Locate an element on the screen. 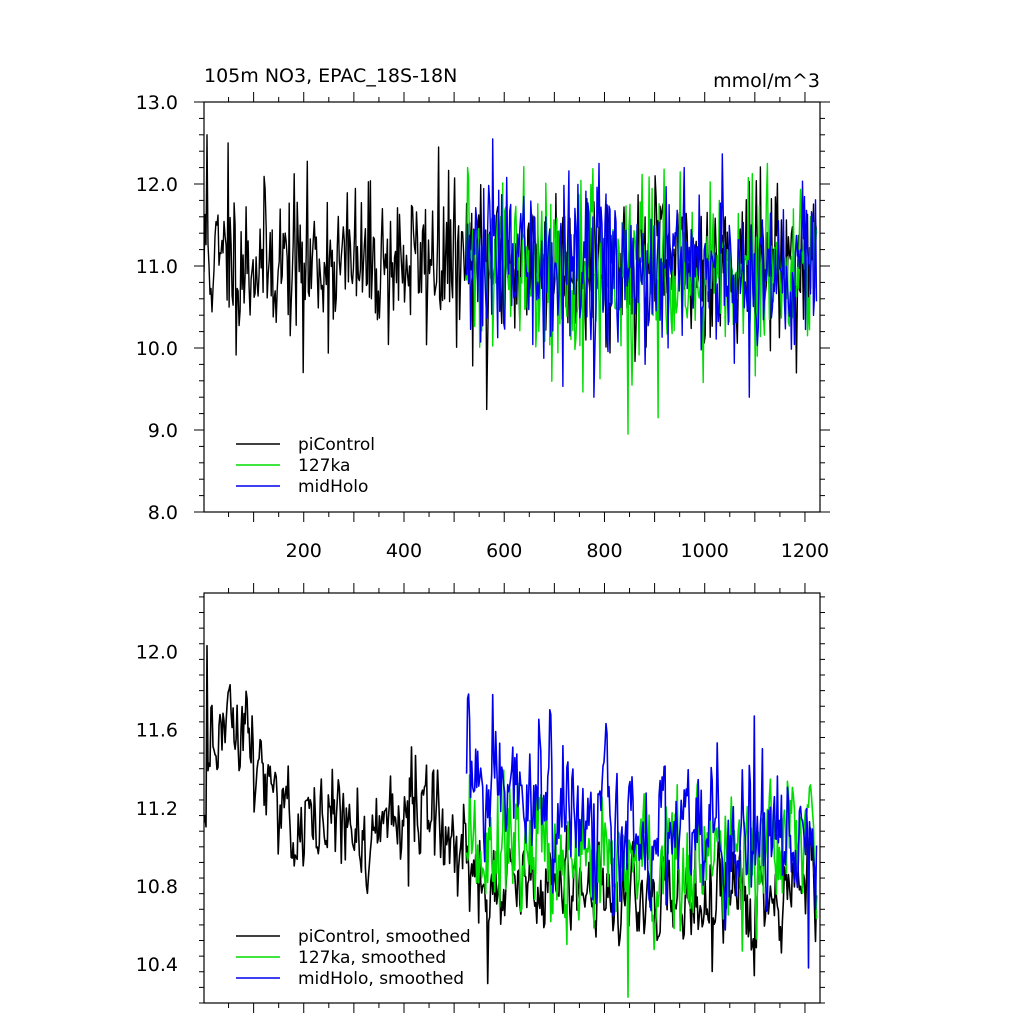 This screenshot has width=1024, height=1024. y-tick-label: 13.0 is located at coordinates (157, 103).